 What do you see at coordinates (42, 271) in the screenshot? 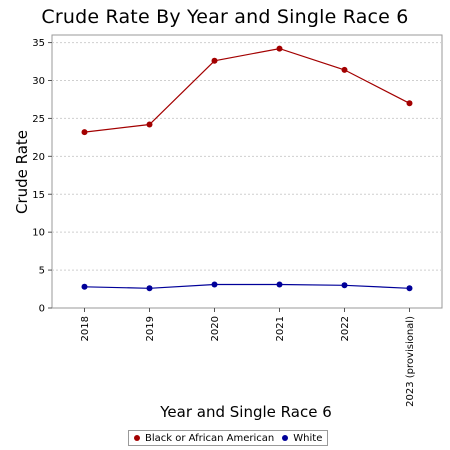
I see `y-tick-label: 5` at bounding box center [42, 271].